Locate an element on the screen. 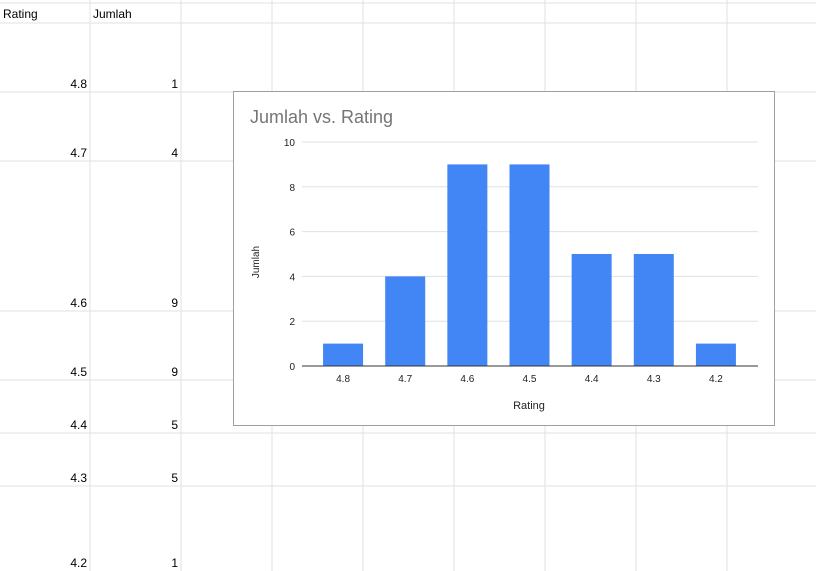  cell: 4.2 is located at coordinates (78, 563).